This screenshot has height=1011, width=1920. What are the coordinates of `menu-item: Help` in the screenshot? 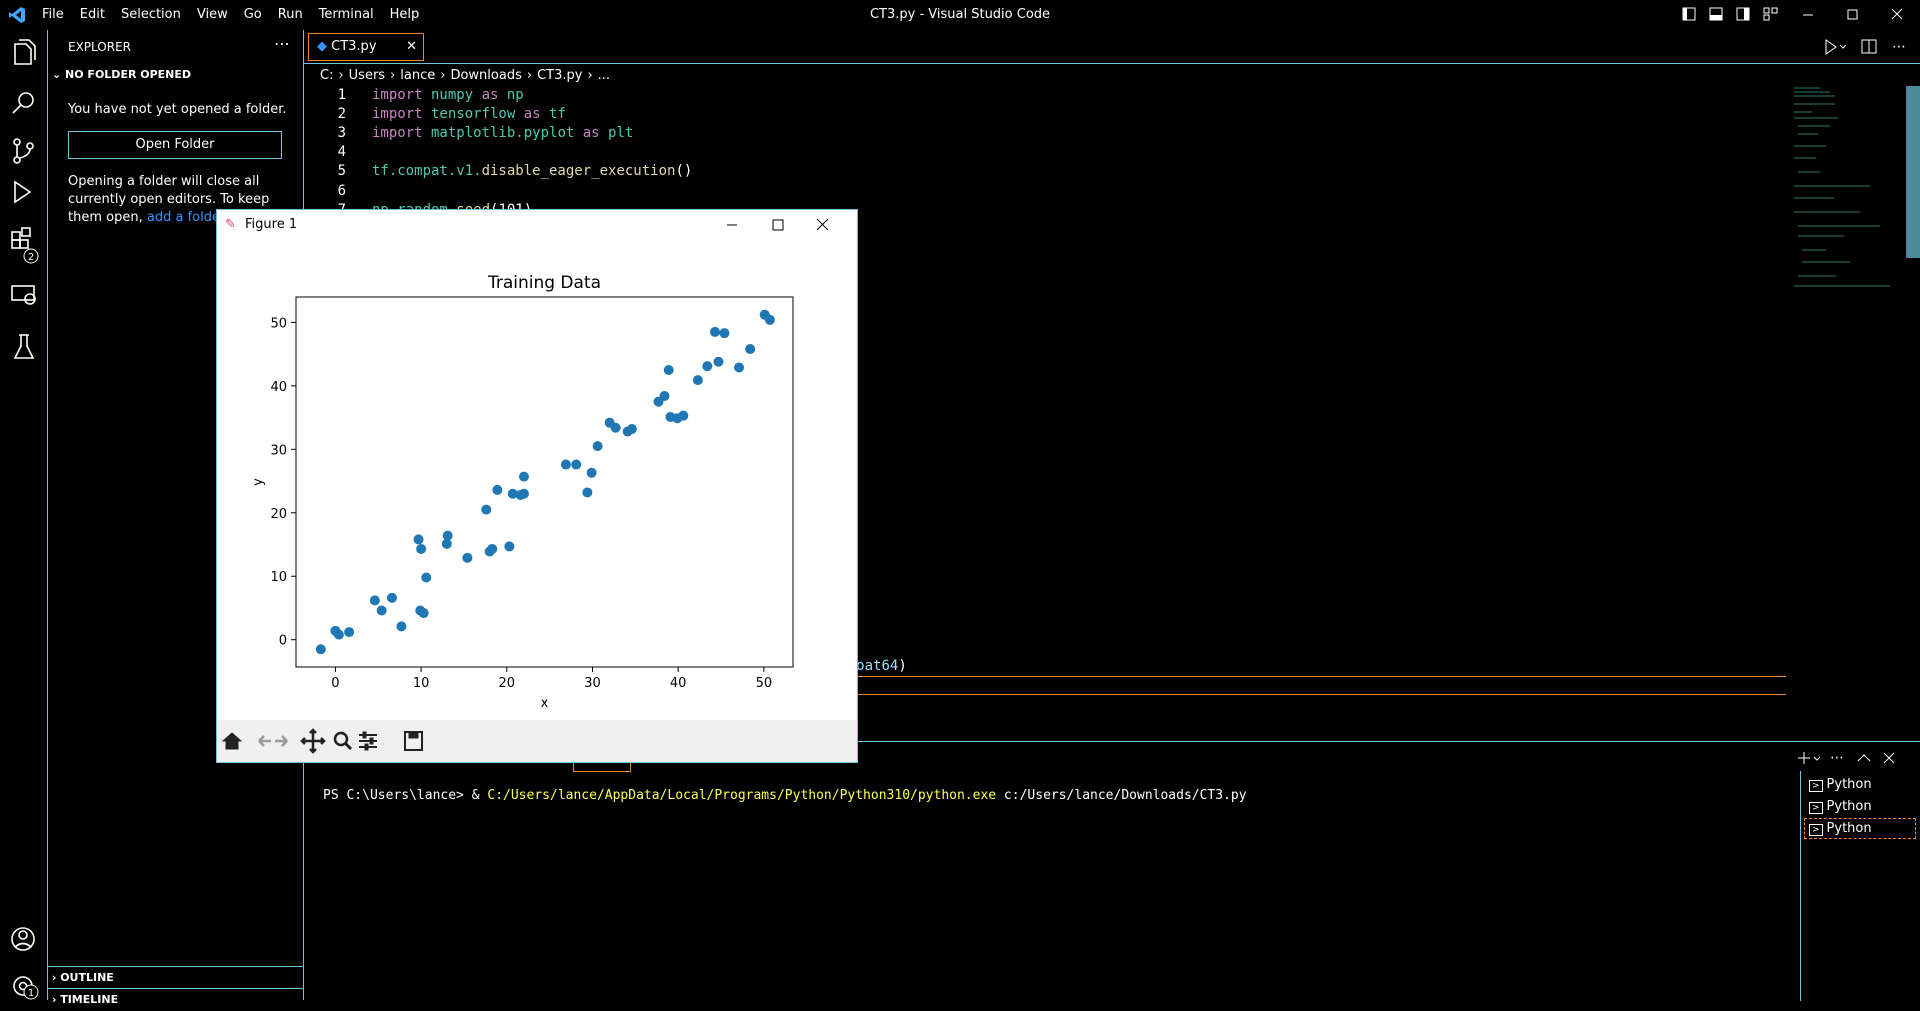 It's located at (404, 14).